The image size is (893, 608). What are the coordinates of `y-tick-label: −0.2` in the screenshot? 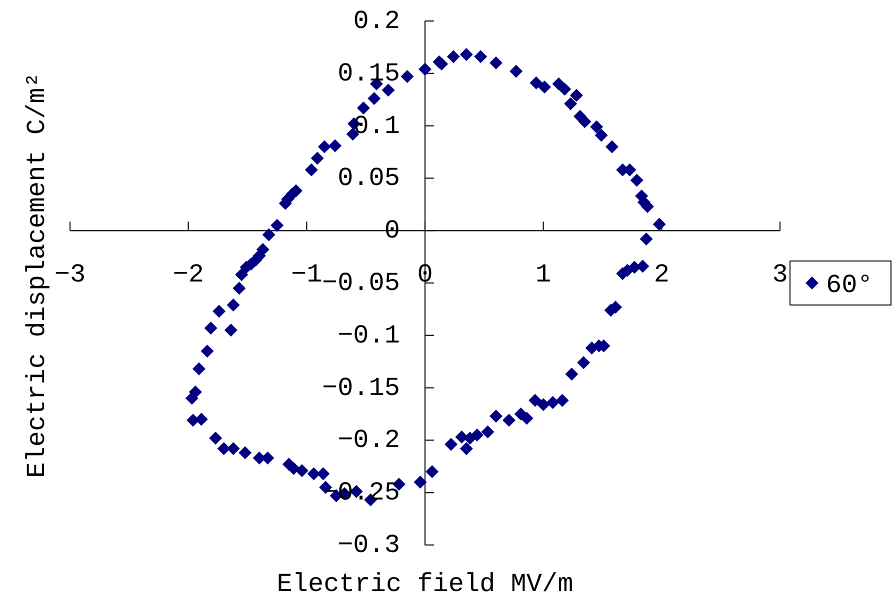 It's located at (369, 440).